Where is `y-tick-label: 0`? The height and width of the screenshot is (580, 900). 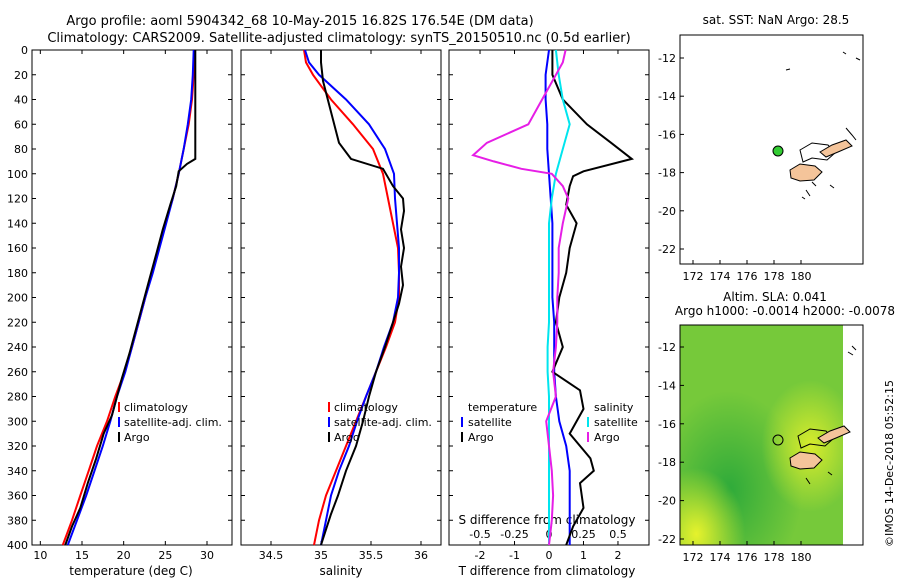 y-tick-label: 0 is located at coordinates (24, 50).